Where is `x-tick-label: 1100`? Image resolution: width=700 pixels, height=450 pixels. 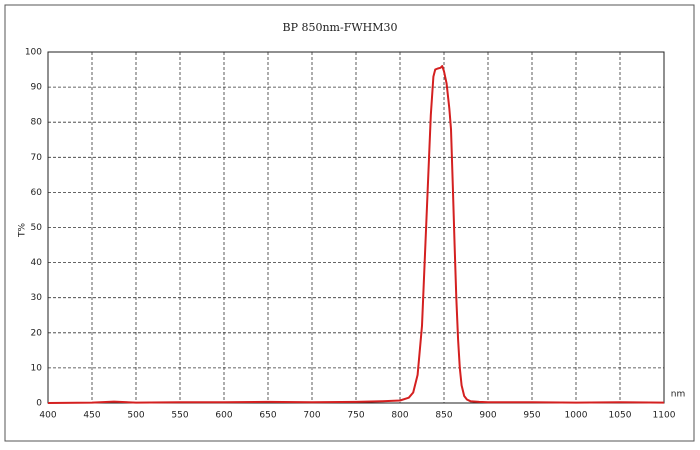
x-tick-label: 1100 is located at coordinates (664, 416).